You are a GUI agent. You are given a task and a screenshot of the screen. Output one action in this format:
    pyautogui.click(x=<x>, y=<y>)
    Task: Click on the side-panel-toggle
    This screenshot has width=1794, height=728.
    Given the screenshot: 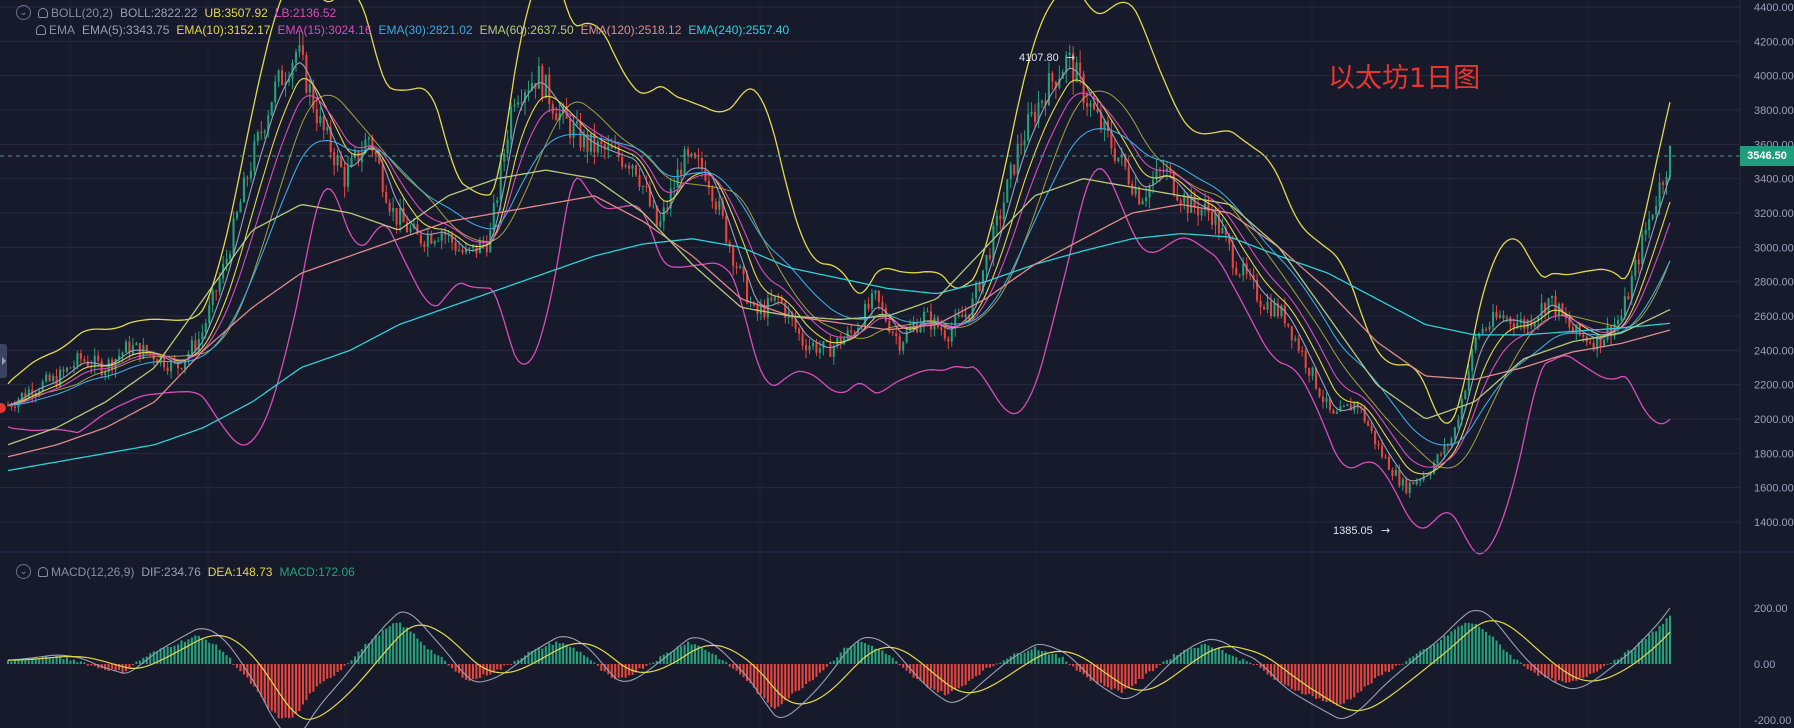 What is the action you would take?
    pyautogui.click(x=3, y=361)
    